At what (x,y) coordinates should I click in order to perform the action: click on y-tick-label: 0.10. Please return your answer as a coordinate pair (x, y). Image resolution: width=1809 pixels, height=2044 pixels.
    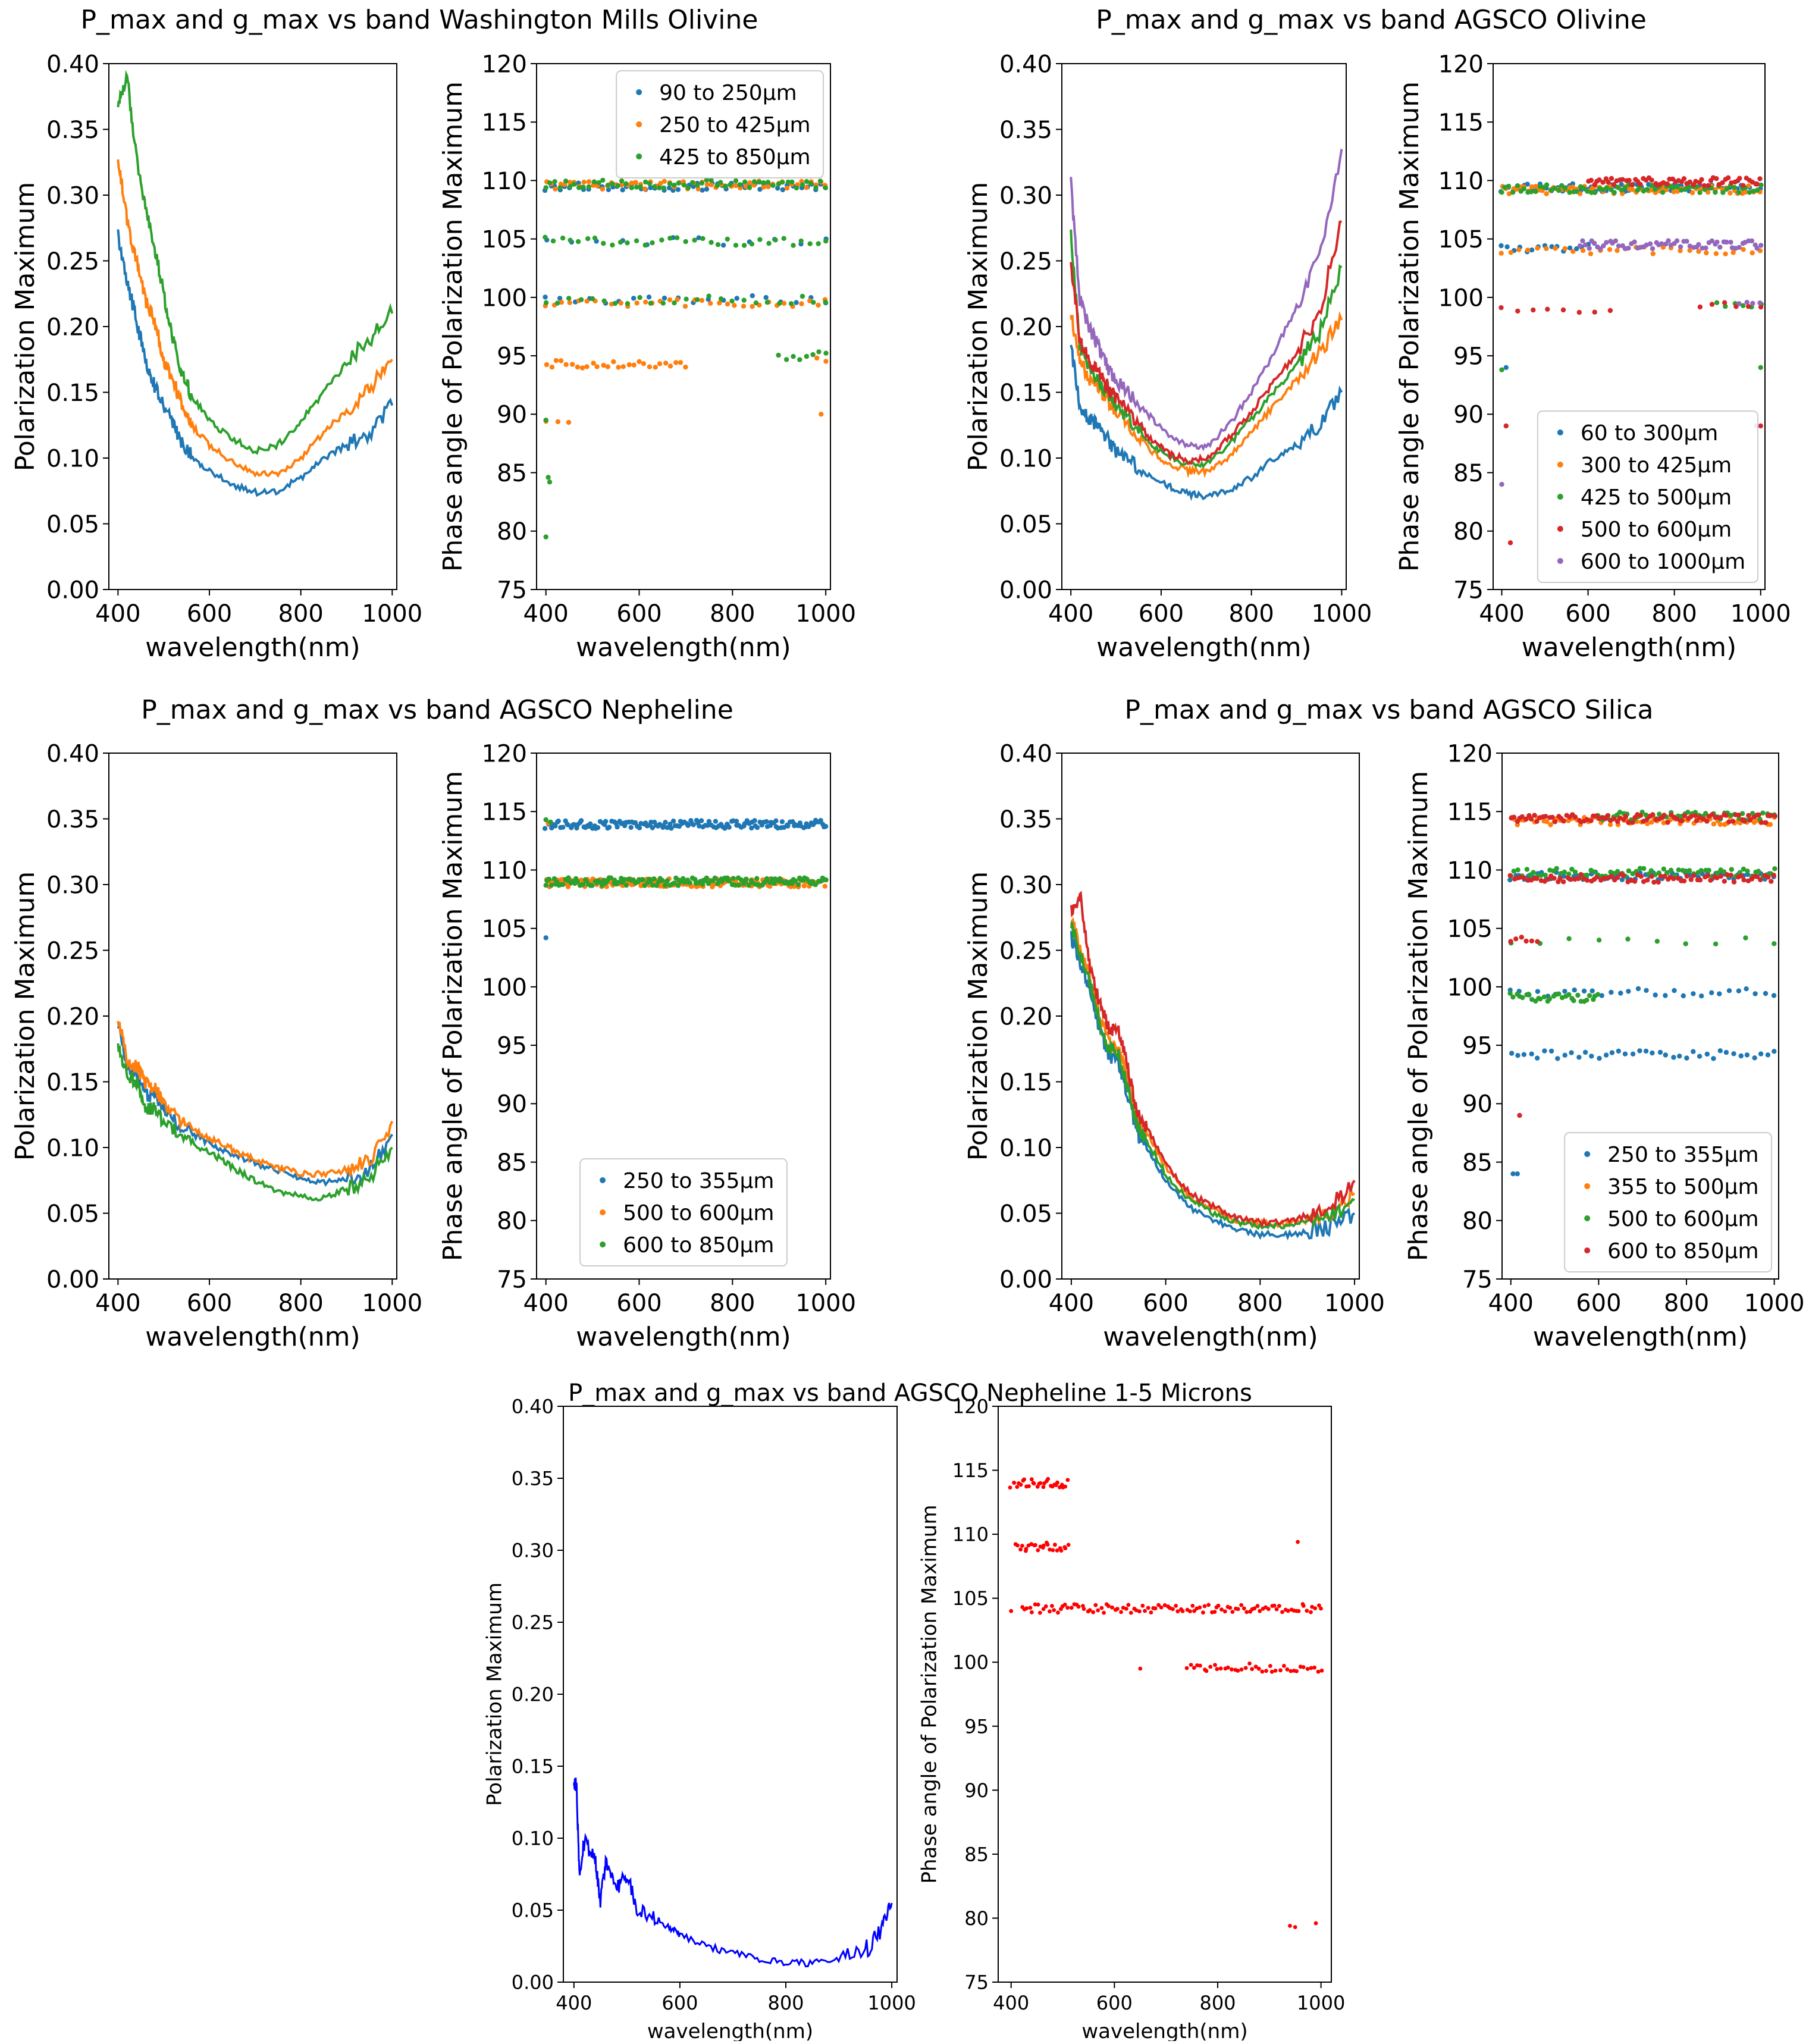
    Looking at the image, I should click on (1025, 458).